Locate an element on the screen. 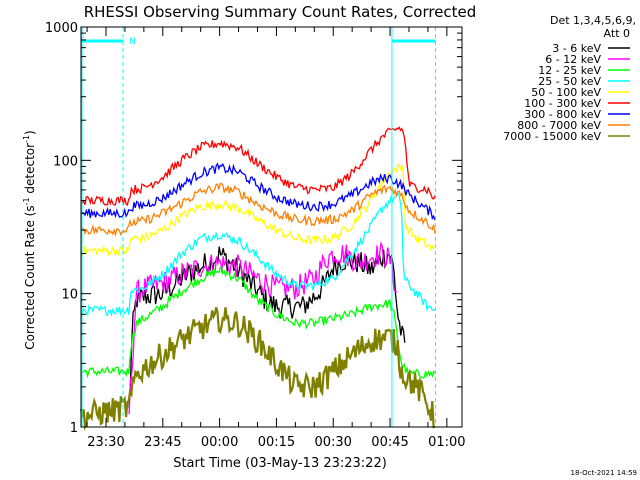 This screenshot has width=640, height=480. x-tick-label: 00:00 is located at coordinates (219, 442).